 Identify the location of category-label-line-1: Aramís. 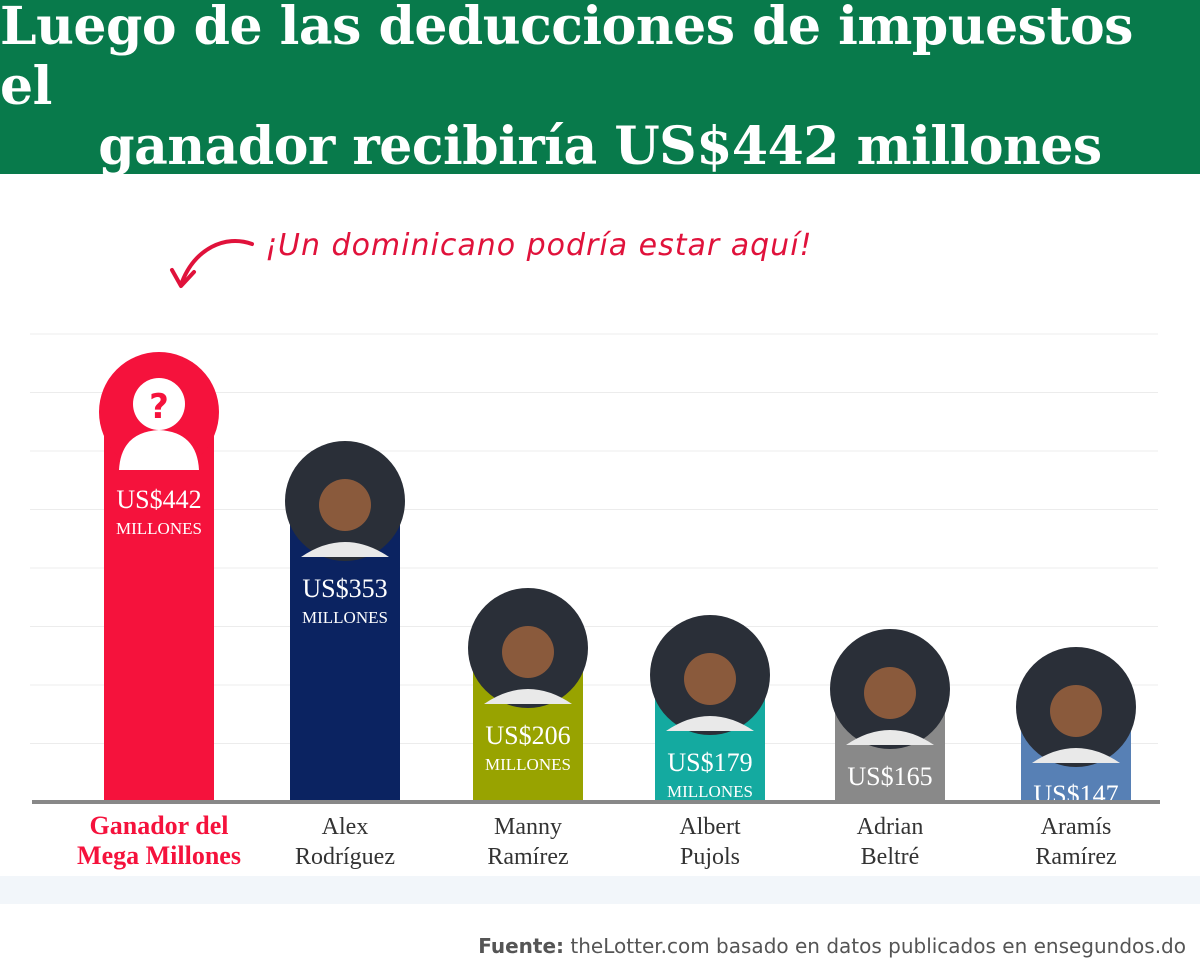
(1076, 827).